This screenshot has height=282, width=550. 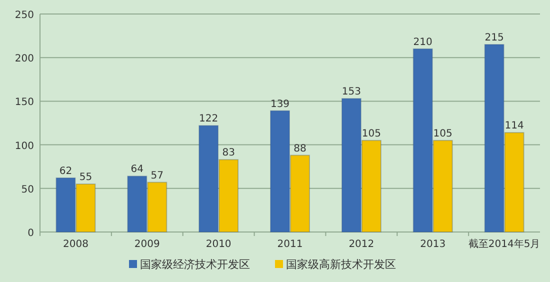 What do you see at coordinates (195, 264) in the screenshot?
I see `legend-label: 国家级经济技术开发区` at bounding box center [195, 264].